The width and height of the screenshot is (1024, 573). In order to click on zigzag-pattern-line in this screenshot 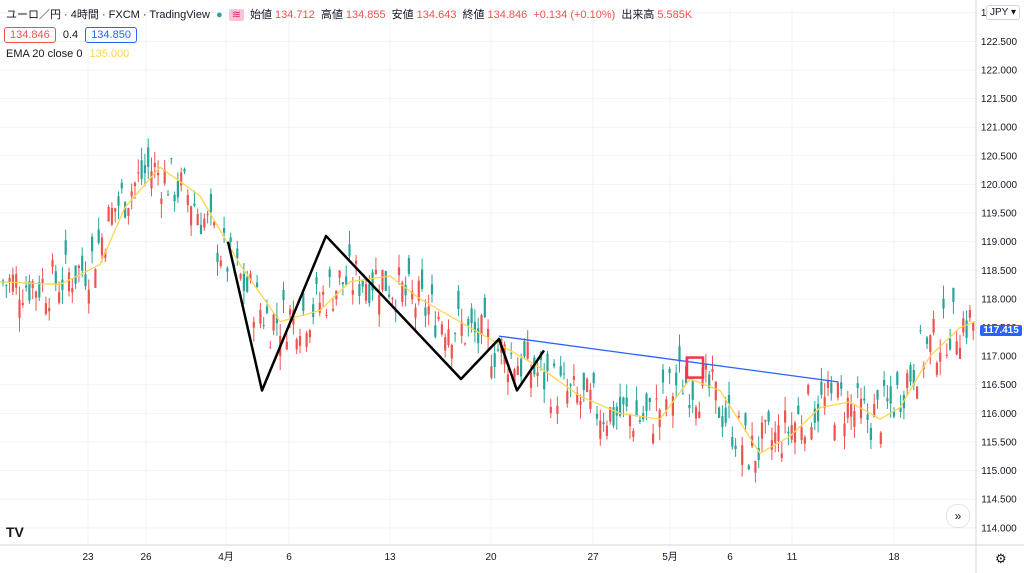, I will do `click(386, 313)`.